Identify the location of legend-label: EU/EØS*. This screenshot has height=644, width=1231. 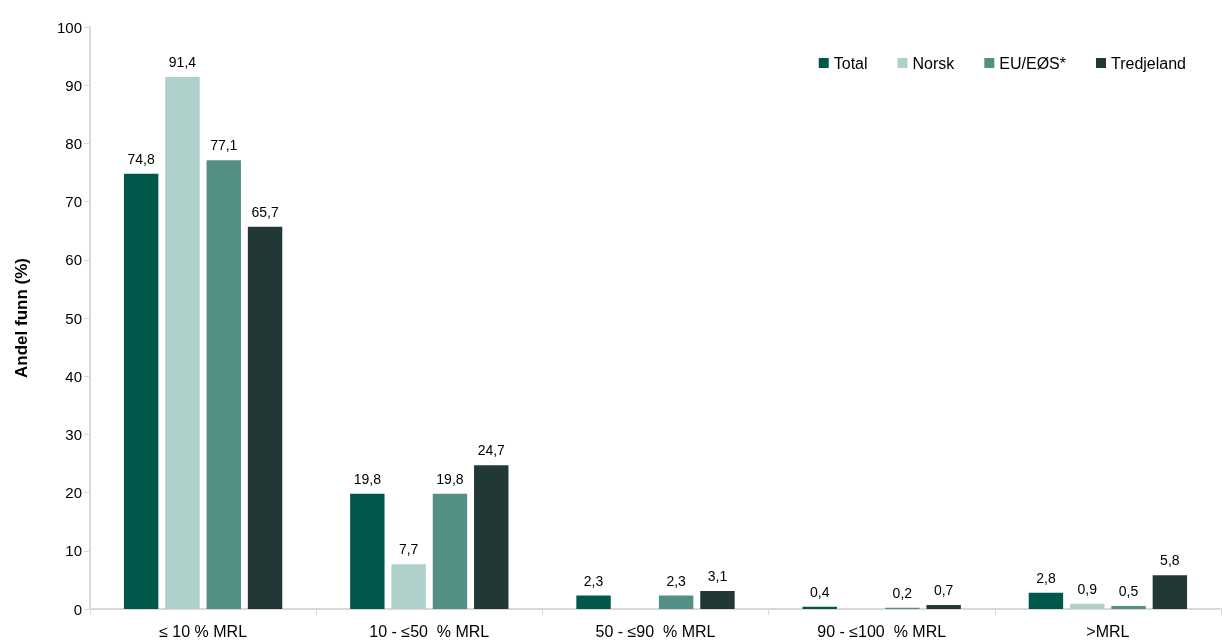
(1032, 63).